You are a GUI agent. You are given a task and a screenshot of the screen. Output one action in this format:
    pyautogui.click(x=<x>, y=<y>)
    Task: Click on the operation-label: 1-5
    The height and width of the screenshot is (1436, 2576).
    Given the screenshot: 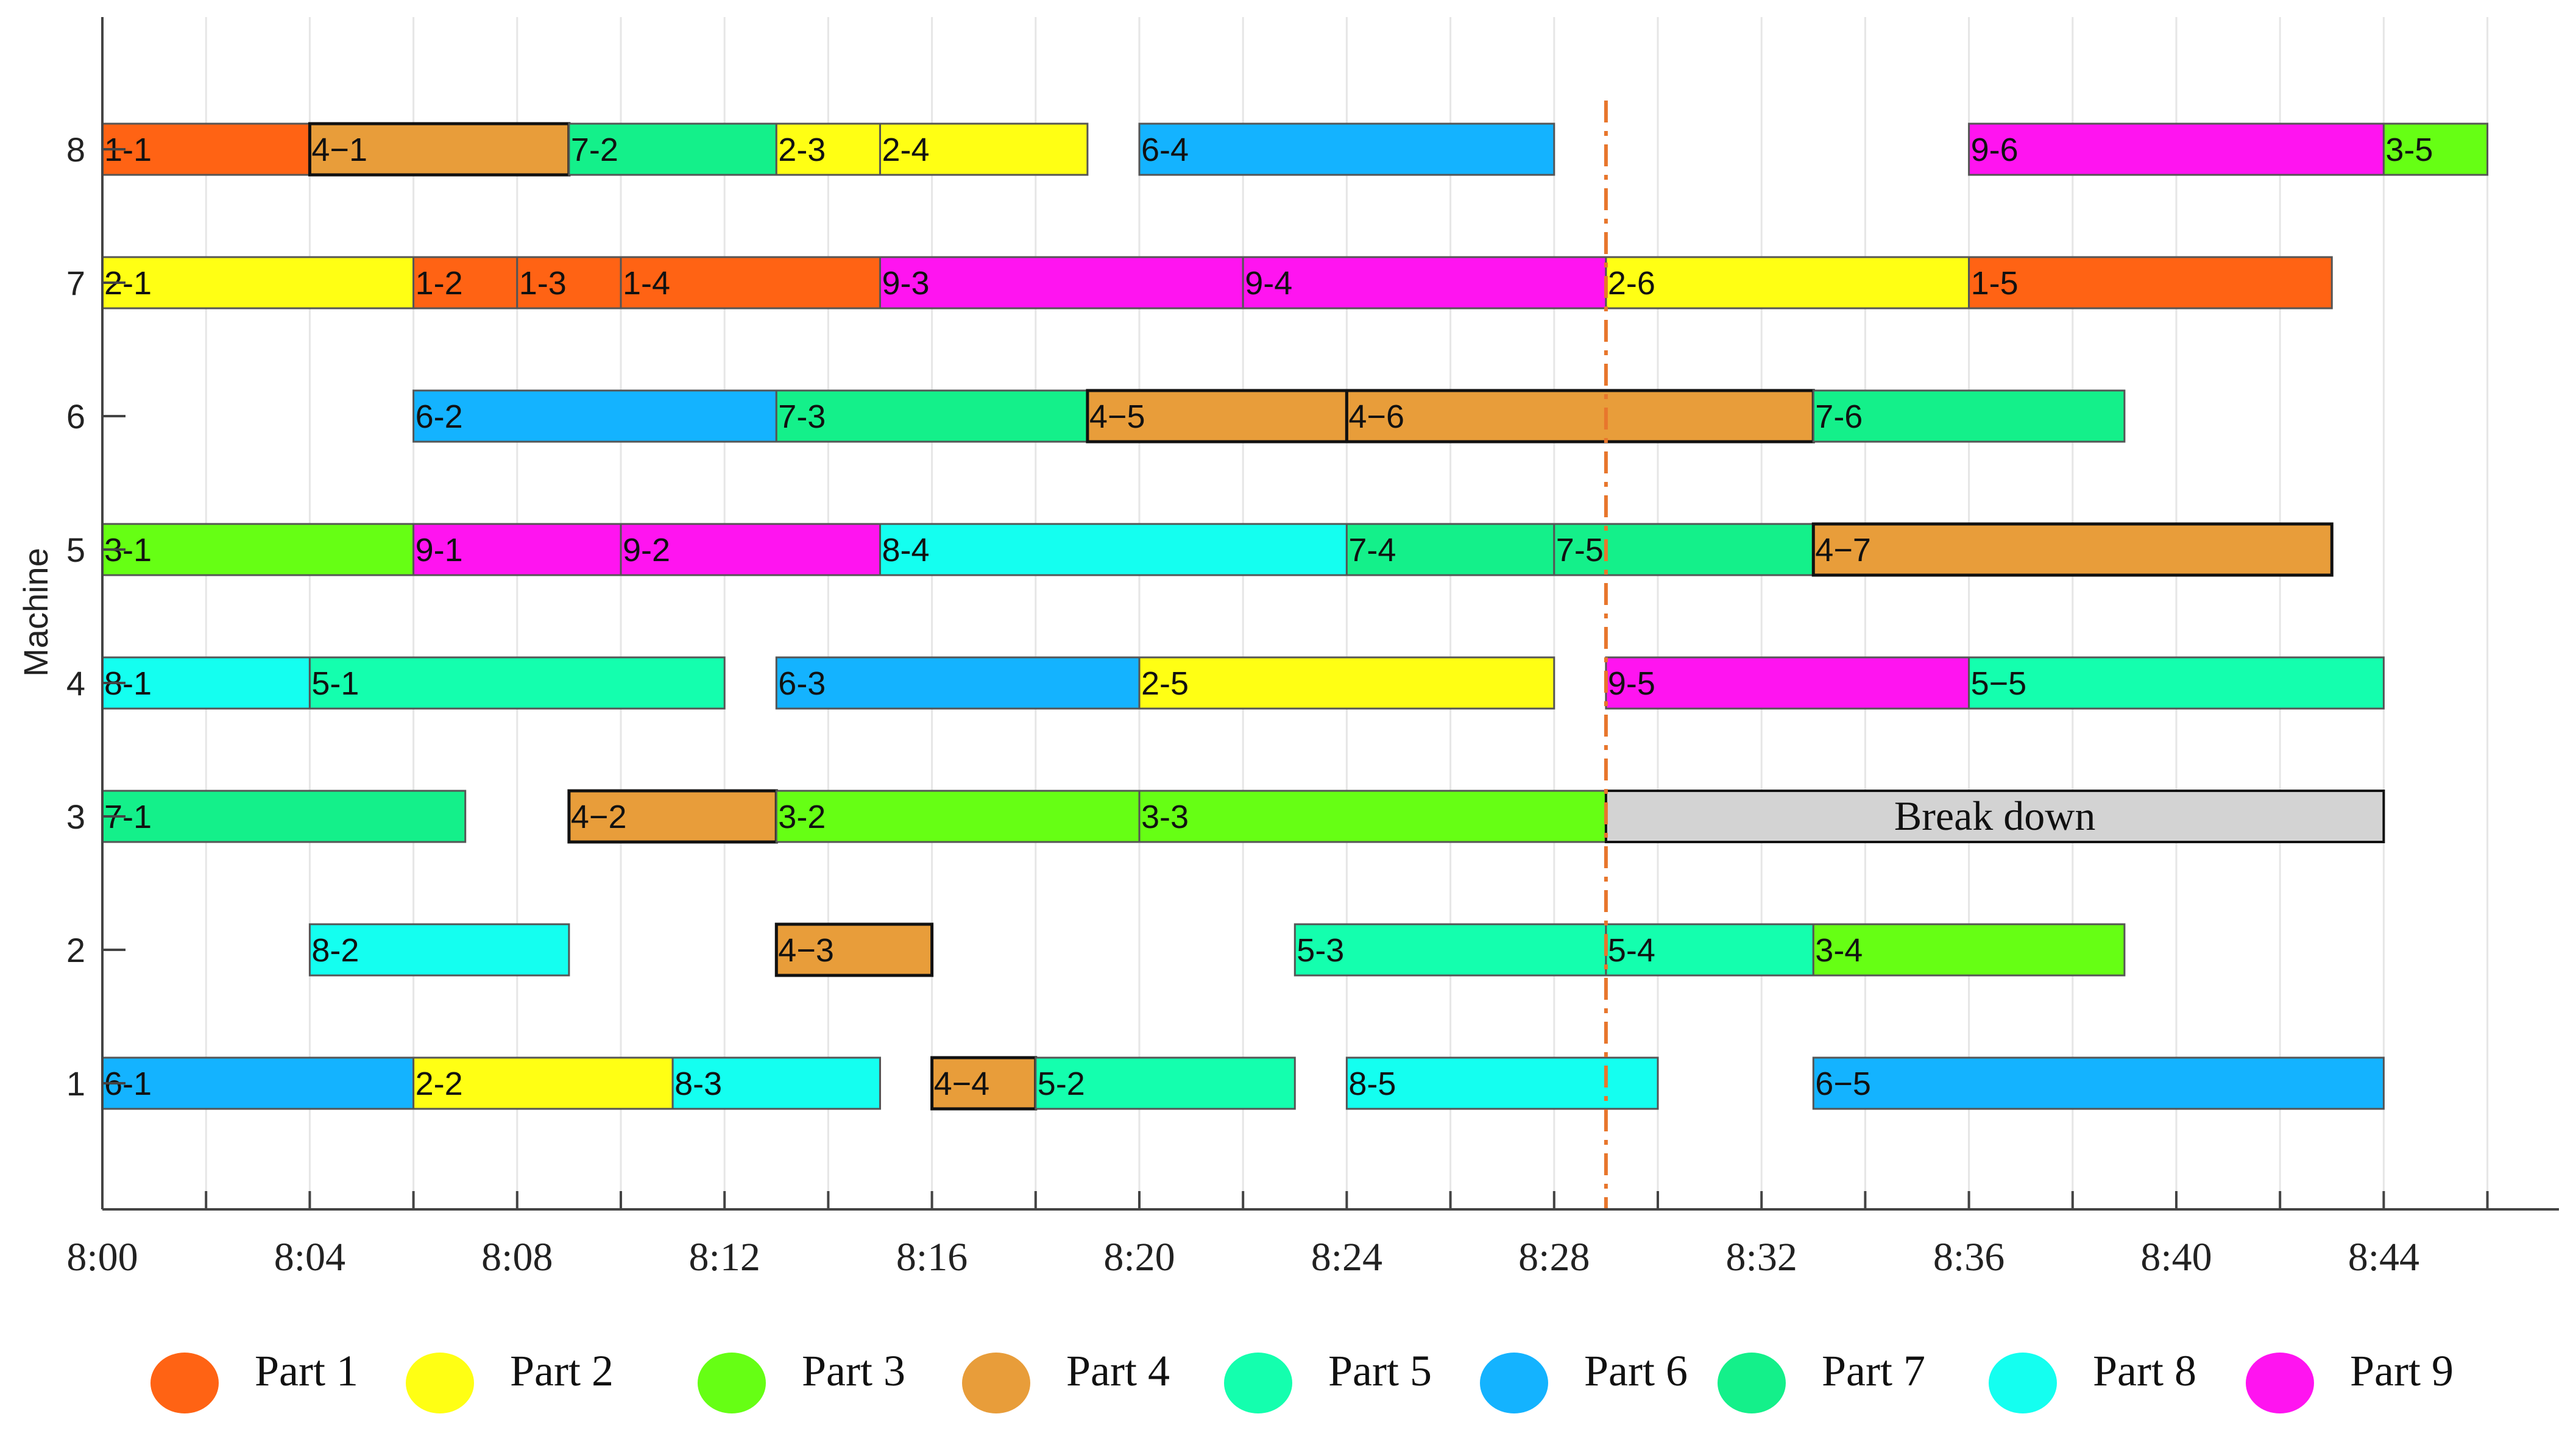 What is the action you would take?
    pyautogui.click(x=1995, y=283)
    